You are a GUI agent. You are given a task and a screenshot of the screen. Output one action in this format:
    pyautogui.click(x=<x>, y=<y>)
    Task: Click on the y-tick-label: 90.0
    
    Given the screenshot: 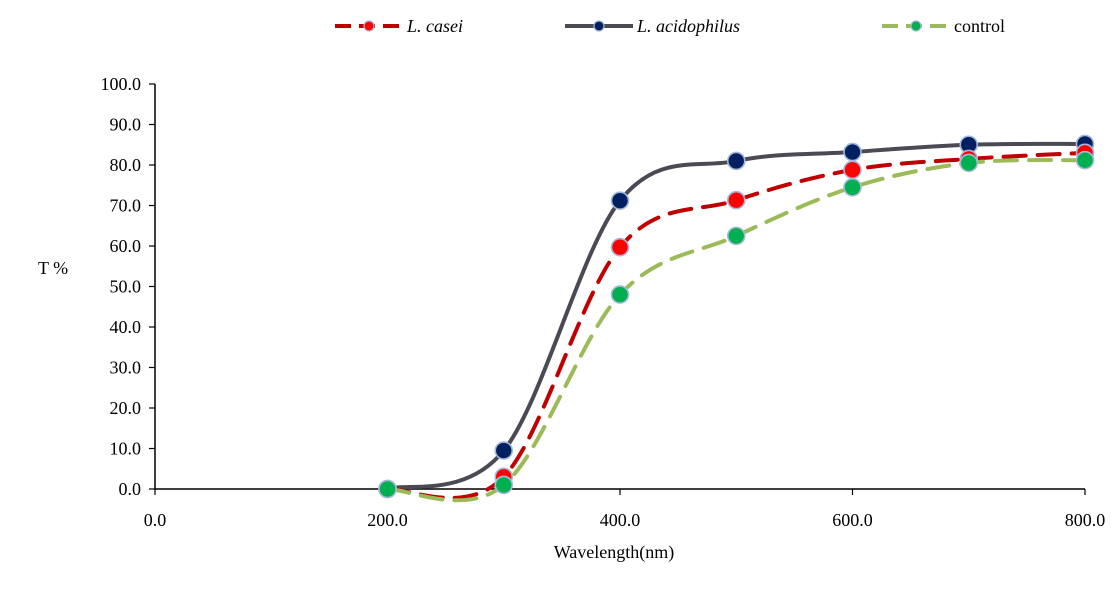 What is the action you would take?
    pyautogui.click(x=126, y=125)
    